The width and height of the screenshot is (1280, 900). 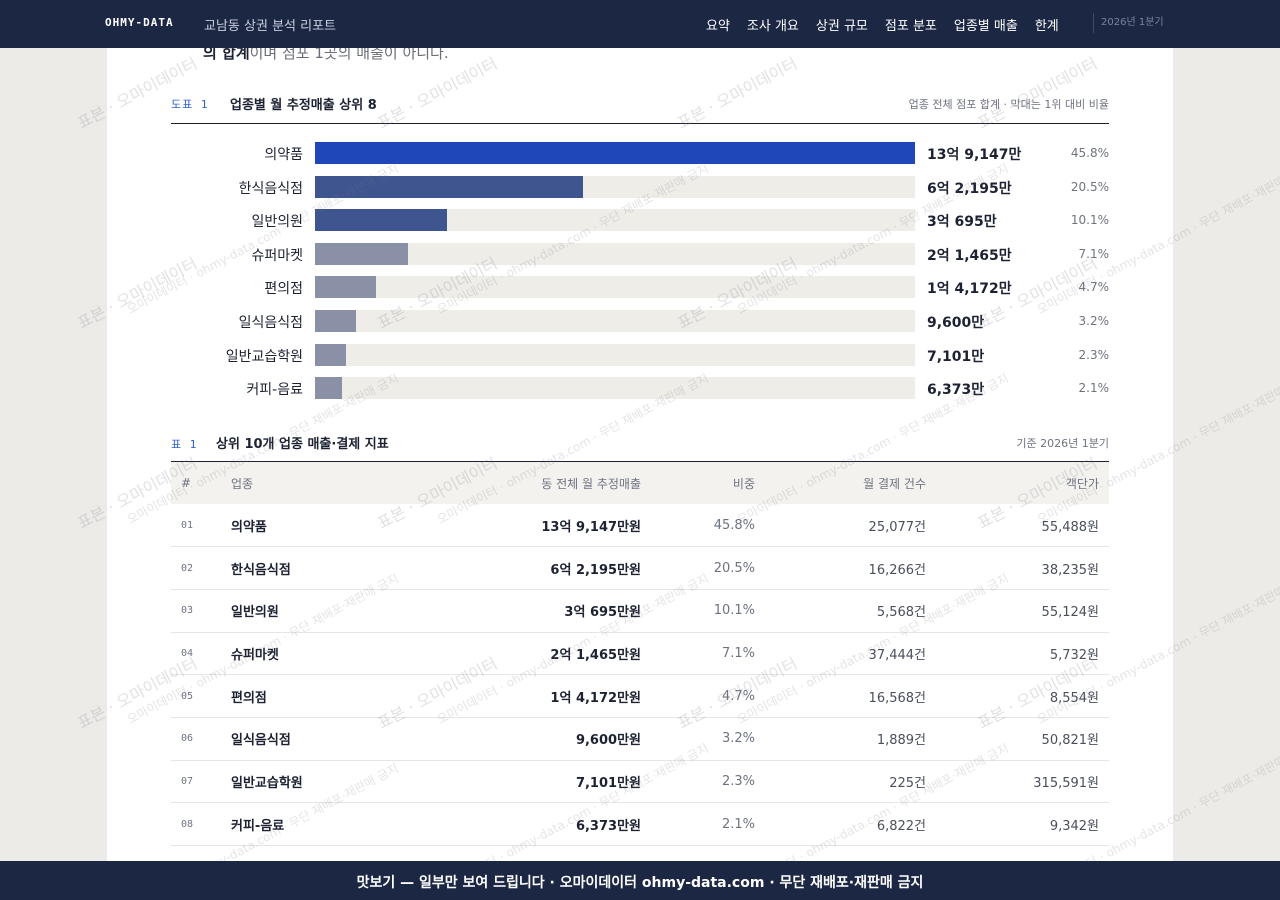 I want to click on bar-value-label: 3억 695만, so click(x=962, y=222).